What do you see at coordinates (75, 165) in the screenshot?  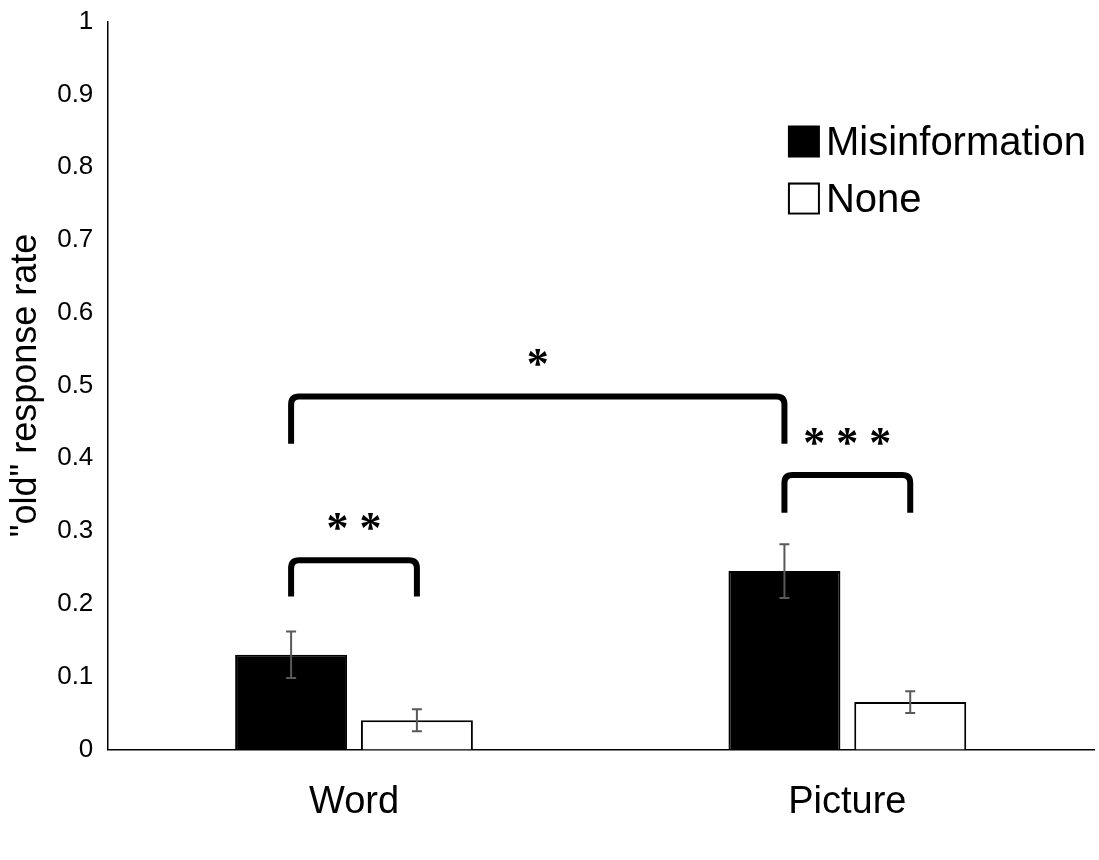 I see `y-tick-label: 0.8` at bounding box center [75, 165].